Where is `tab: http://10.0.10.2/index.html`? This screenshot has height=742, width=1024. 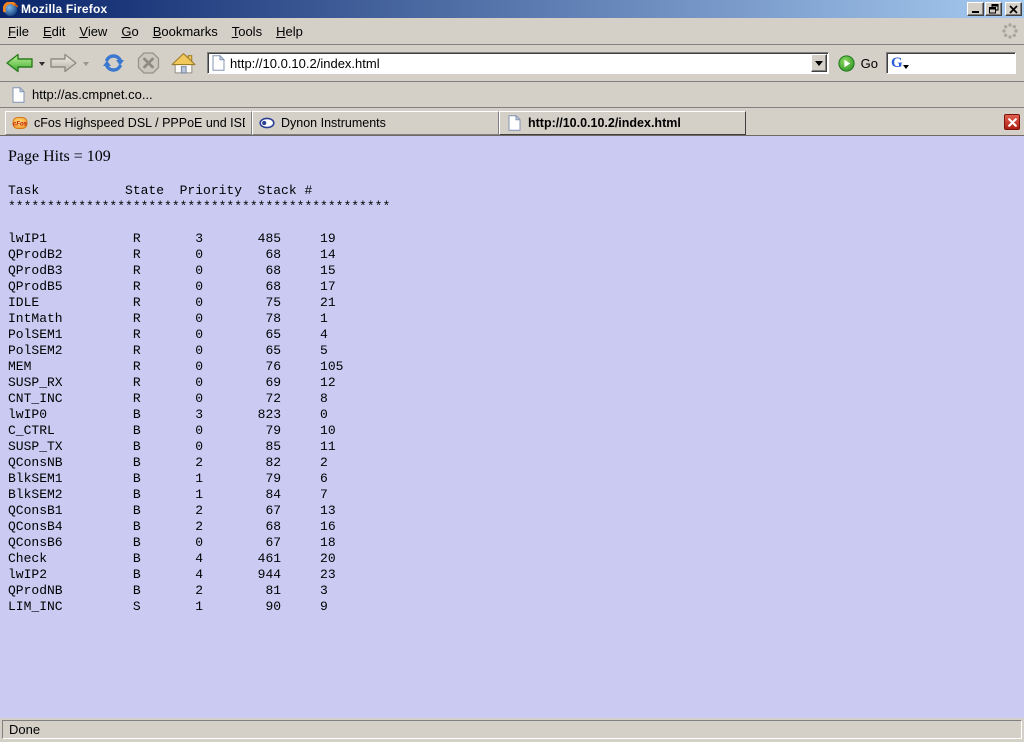 tab: http://10.0.10.2/index.html is located at coordinates (622, 123).